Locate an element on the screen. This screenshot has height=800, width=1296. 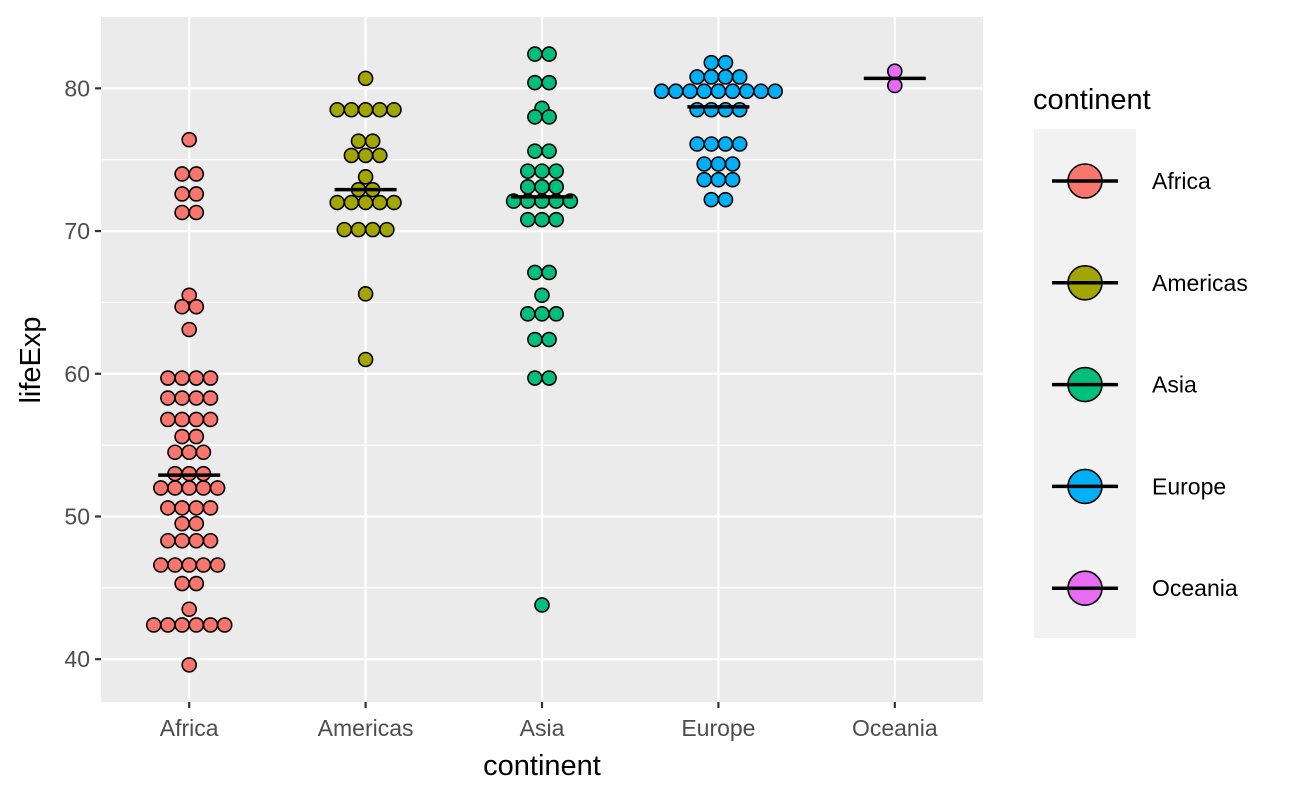
y-axis-ticks: 40 50 60 70 80 is located at coordinates (82, 373).